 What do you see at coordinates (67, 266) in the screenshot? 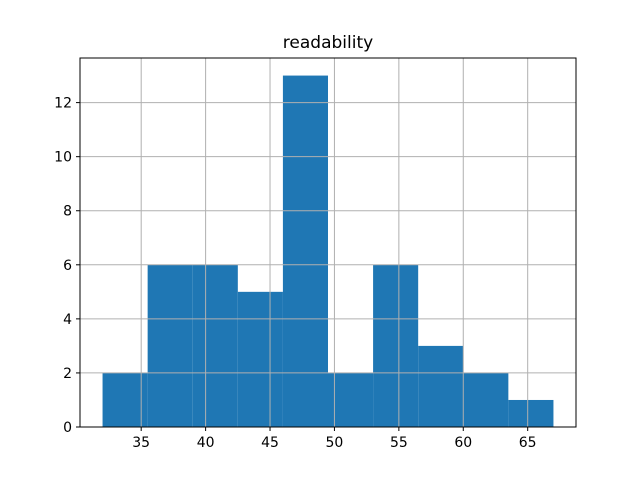
I see `y-tick-label: 6` at bounding box center [67, 266].